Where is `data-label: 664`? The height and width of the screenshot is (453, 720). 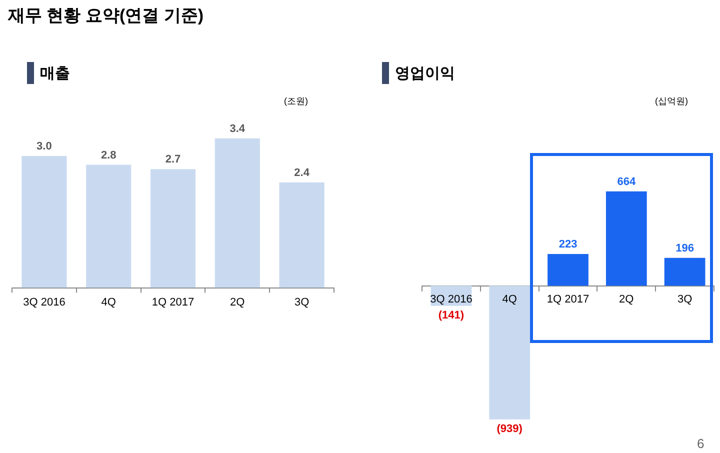 data-label: 664 is located at coordinates (626, 182).